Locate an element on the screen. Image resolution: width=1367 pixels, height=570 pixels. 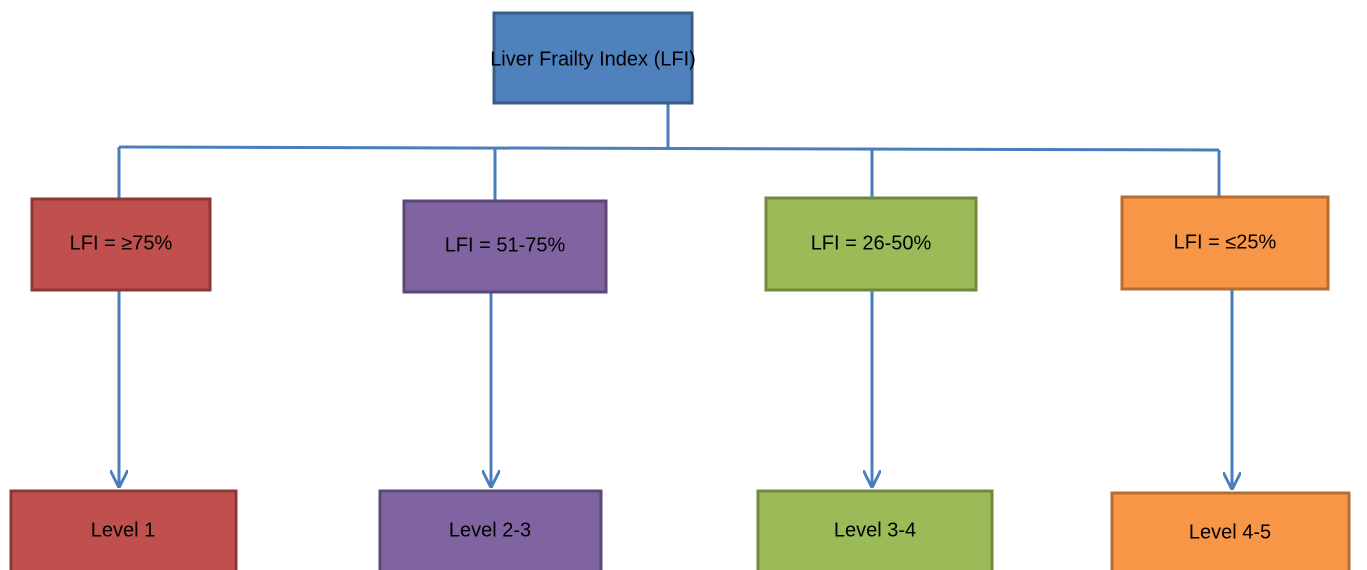
level-label: Level 4-5 is located at coordinates (1230, 532).